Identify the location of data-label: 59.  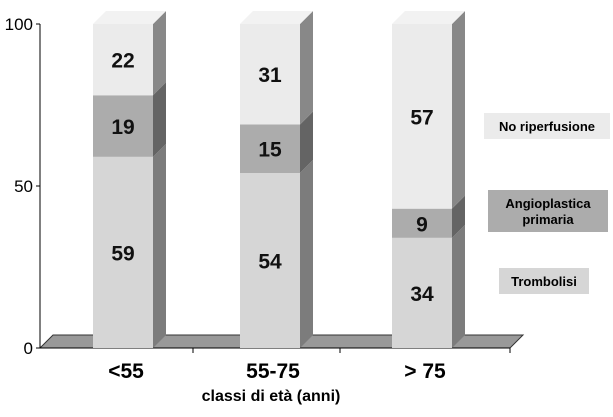
(122, 253).